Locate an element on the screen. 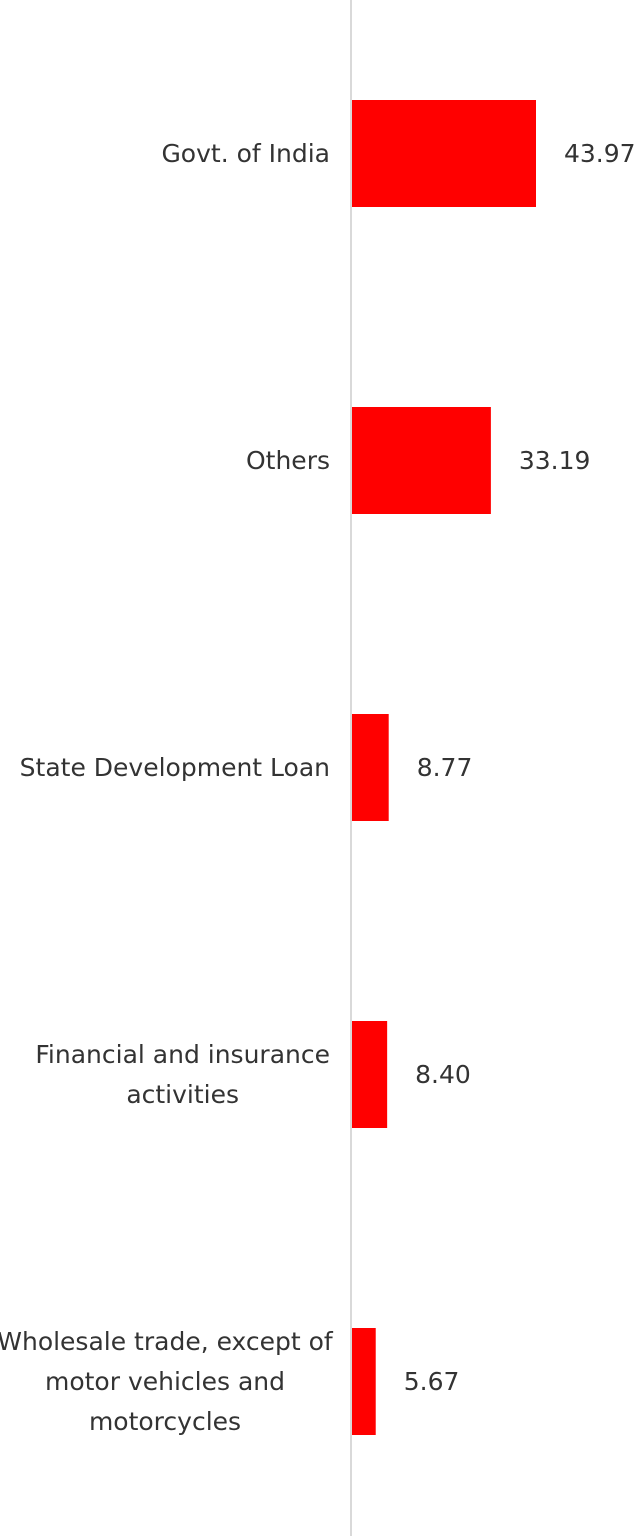 Image resolution: width=637 pixels, height=1536 pixels. value-label: 5.67 is located at coordinates (432, 1381).